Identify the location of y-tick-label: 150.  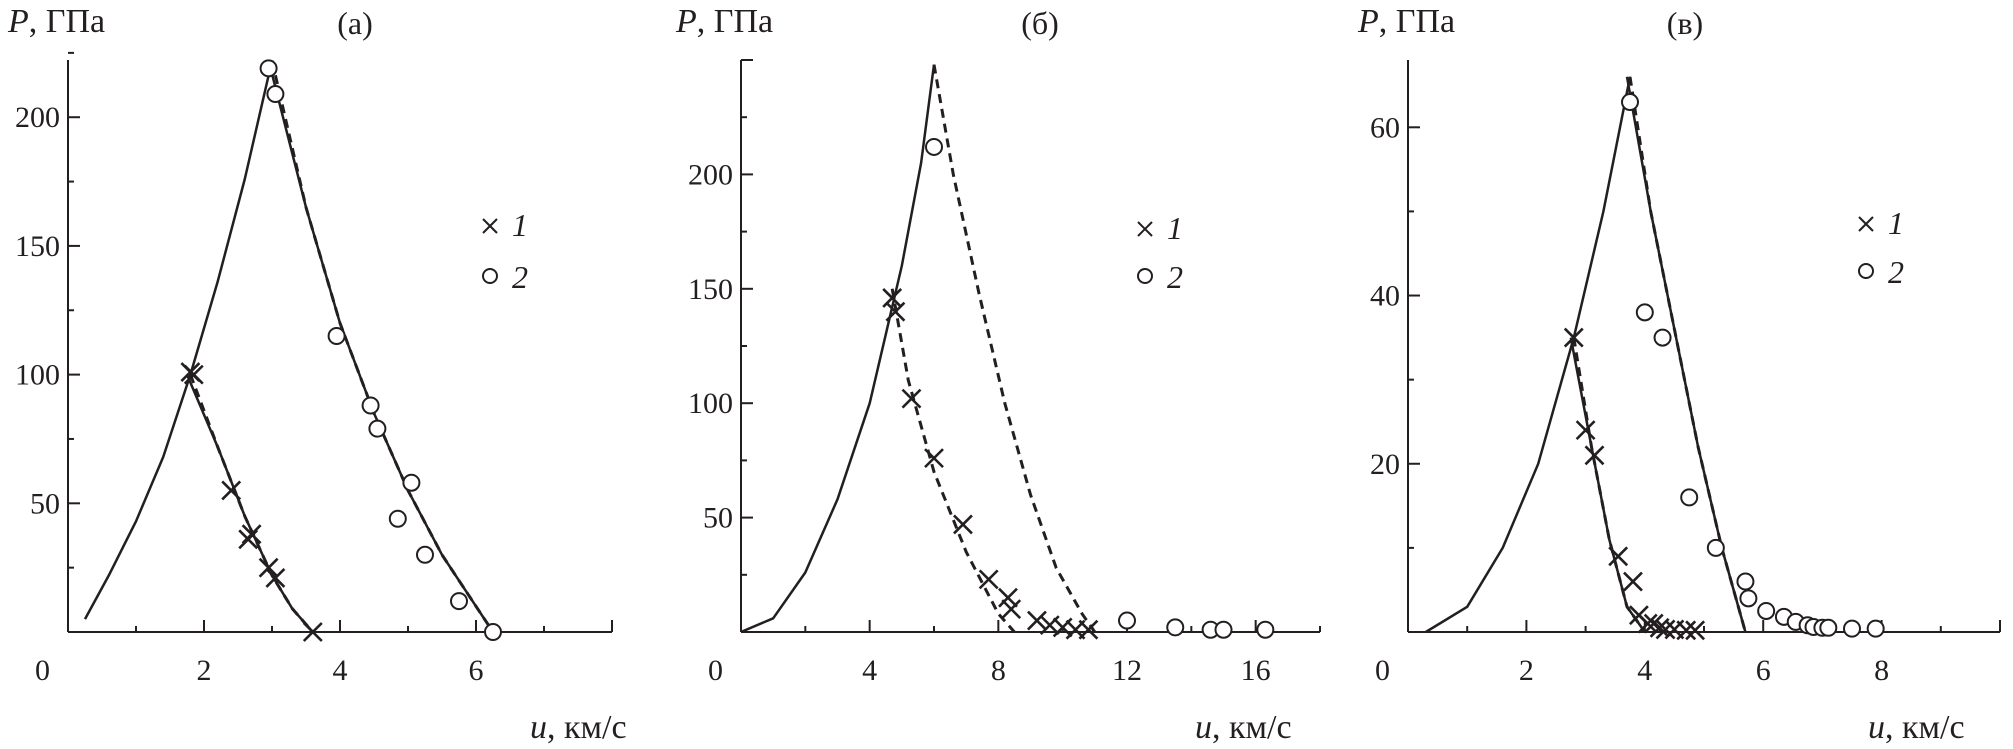
(710, 289).